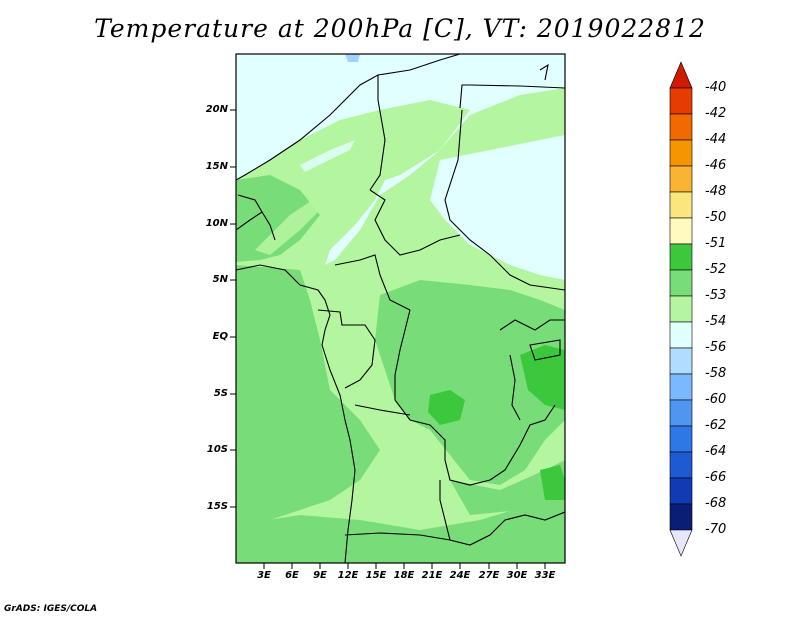 Image resolution: width=800 pixels, height=618 pixels. Describe the element at coordinates (460, 575) in the screenshot. I see `lon-label: 24E` at that location.